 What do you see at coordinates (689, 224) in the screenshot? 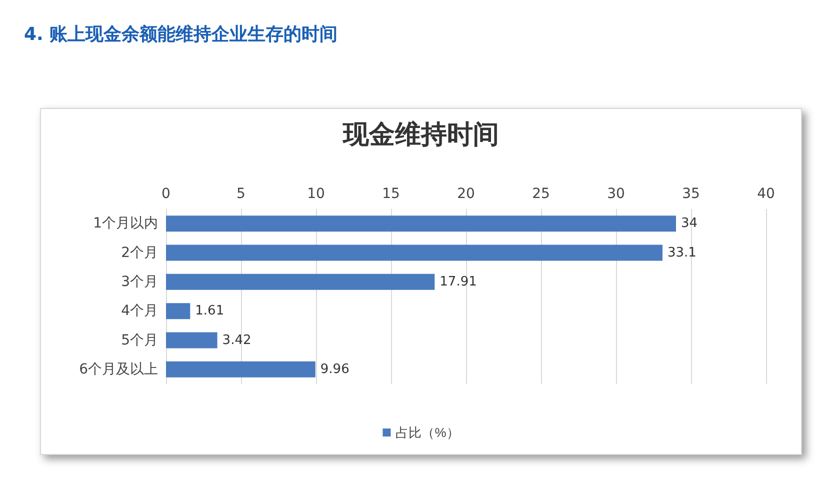
I see `data-label: 34` at bounding box center [689, 224].